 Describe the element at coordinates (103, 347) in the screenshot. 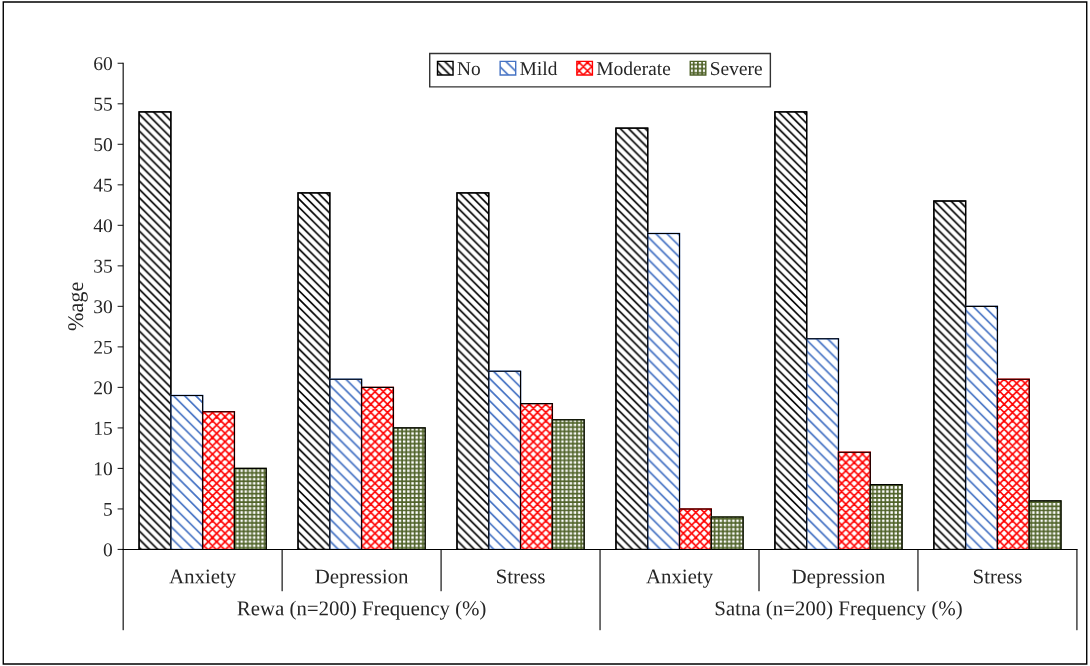

I see `y-tick-label: 25` at that location.